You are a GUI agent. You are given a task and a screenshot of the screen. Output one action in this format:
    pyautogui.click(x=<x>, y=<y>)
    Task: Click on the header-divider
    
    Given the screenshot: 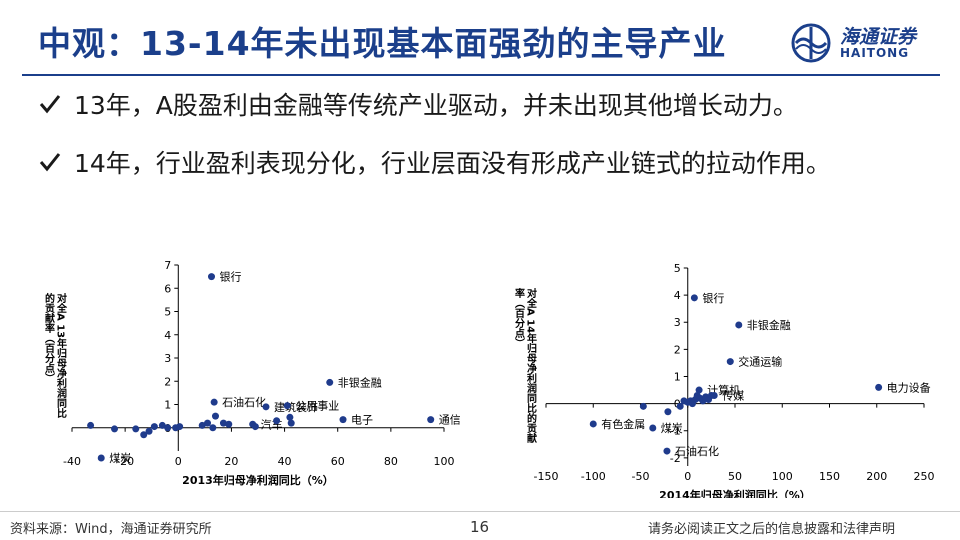 What is the action you would take?
    pyautogui.click(x=481, y=75)
    